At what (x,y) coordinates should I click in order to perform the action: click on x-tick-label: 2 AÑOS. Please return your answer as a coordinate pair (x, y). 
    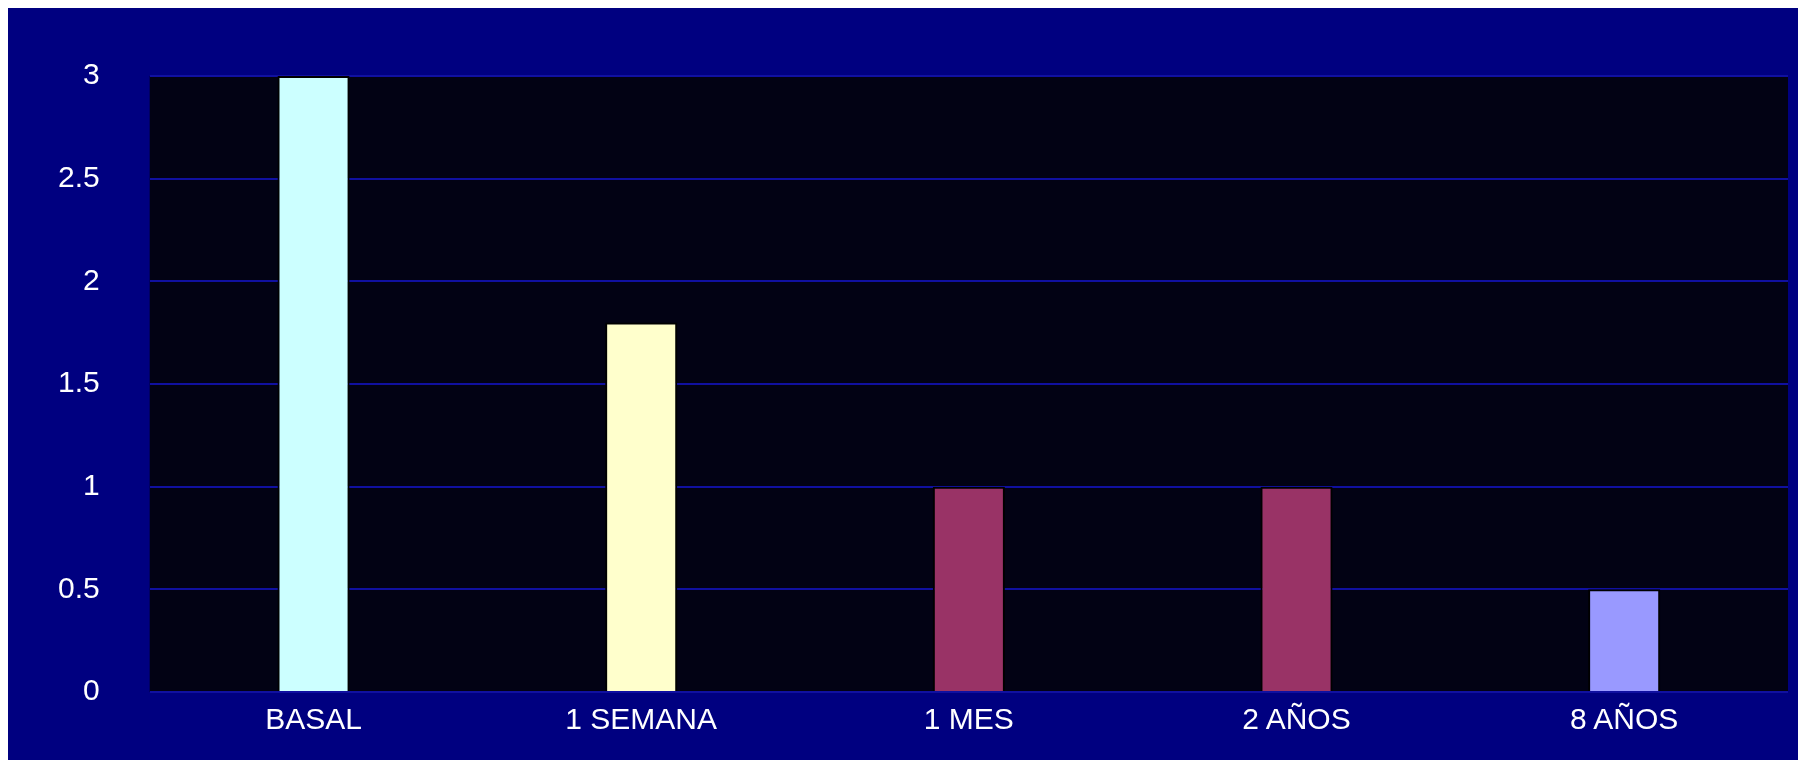
    Looking at the image, I should click on (1296, 719).